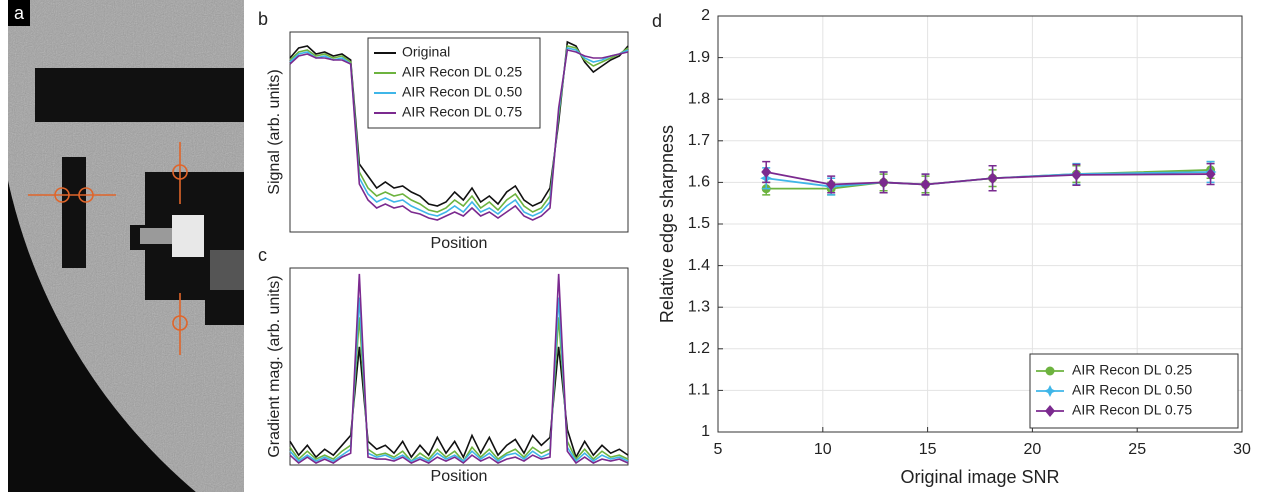  I want to click on panel-label: a, so click(19, 13).